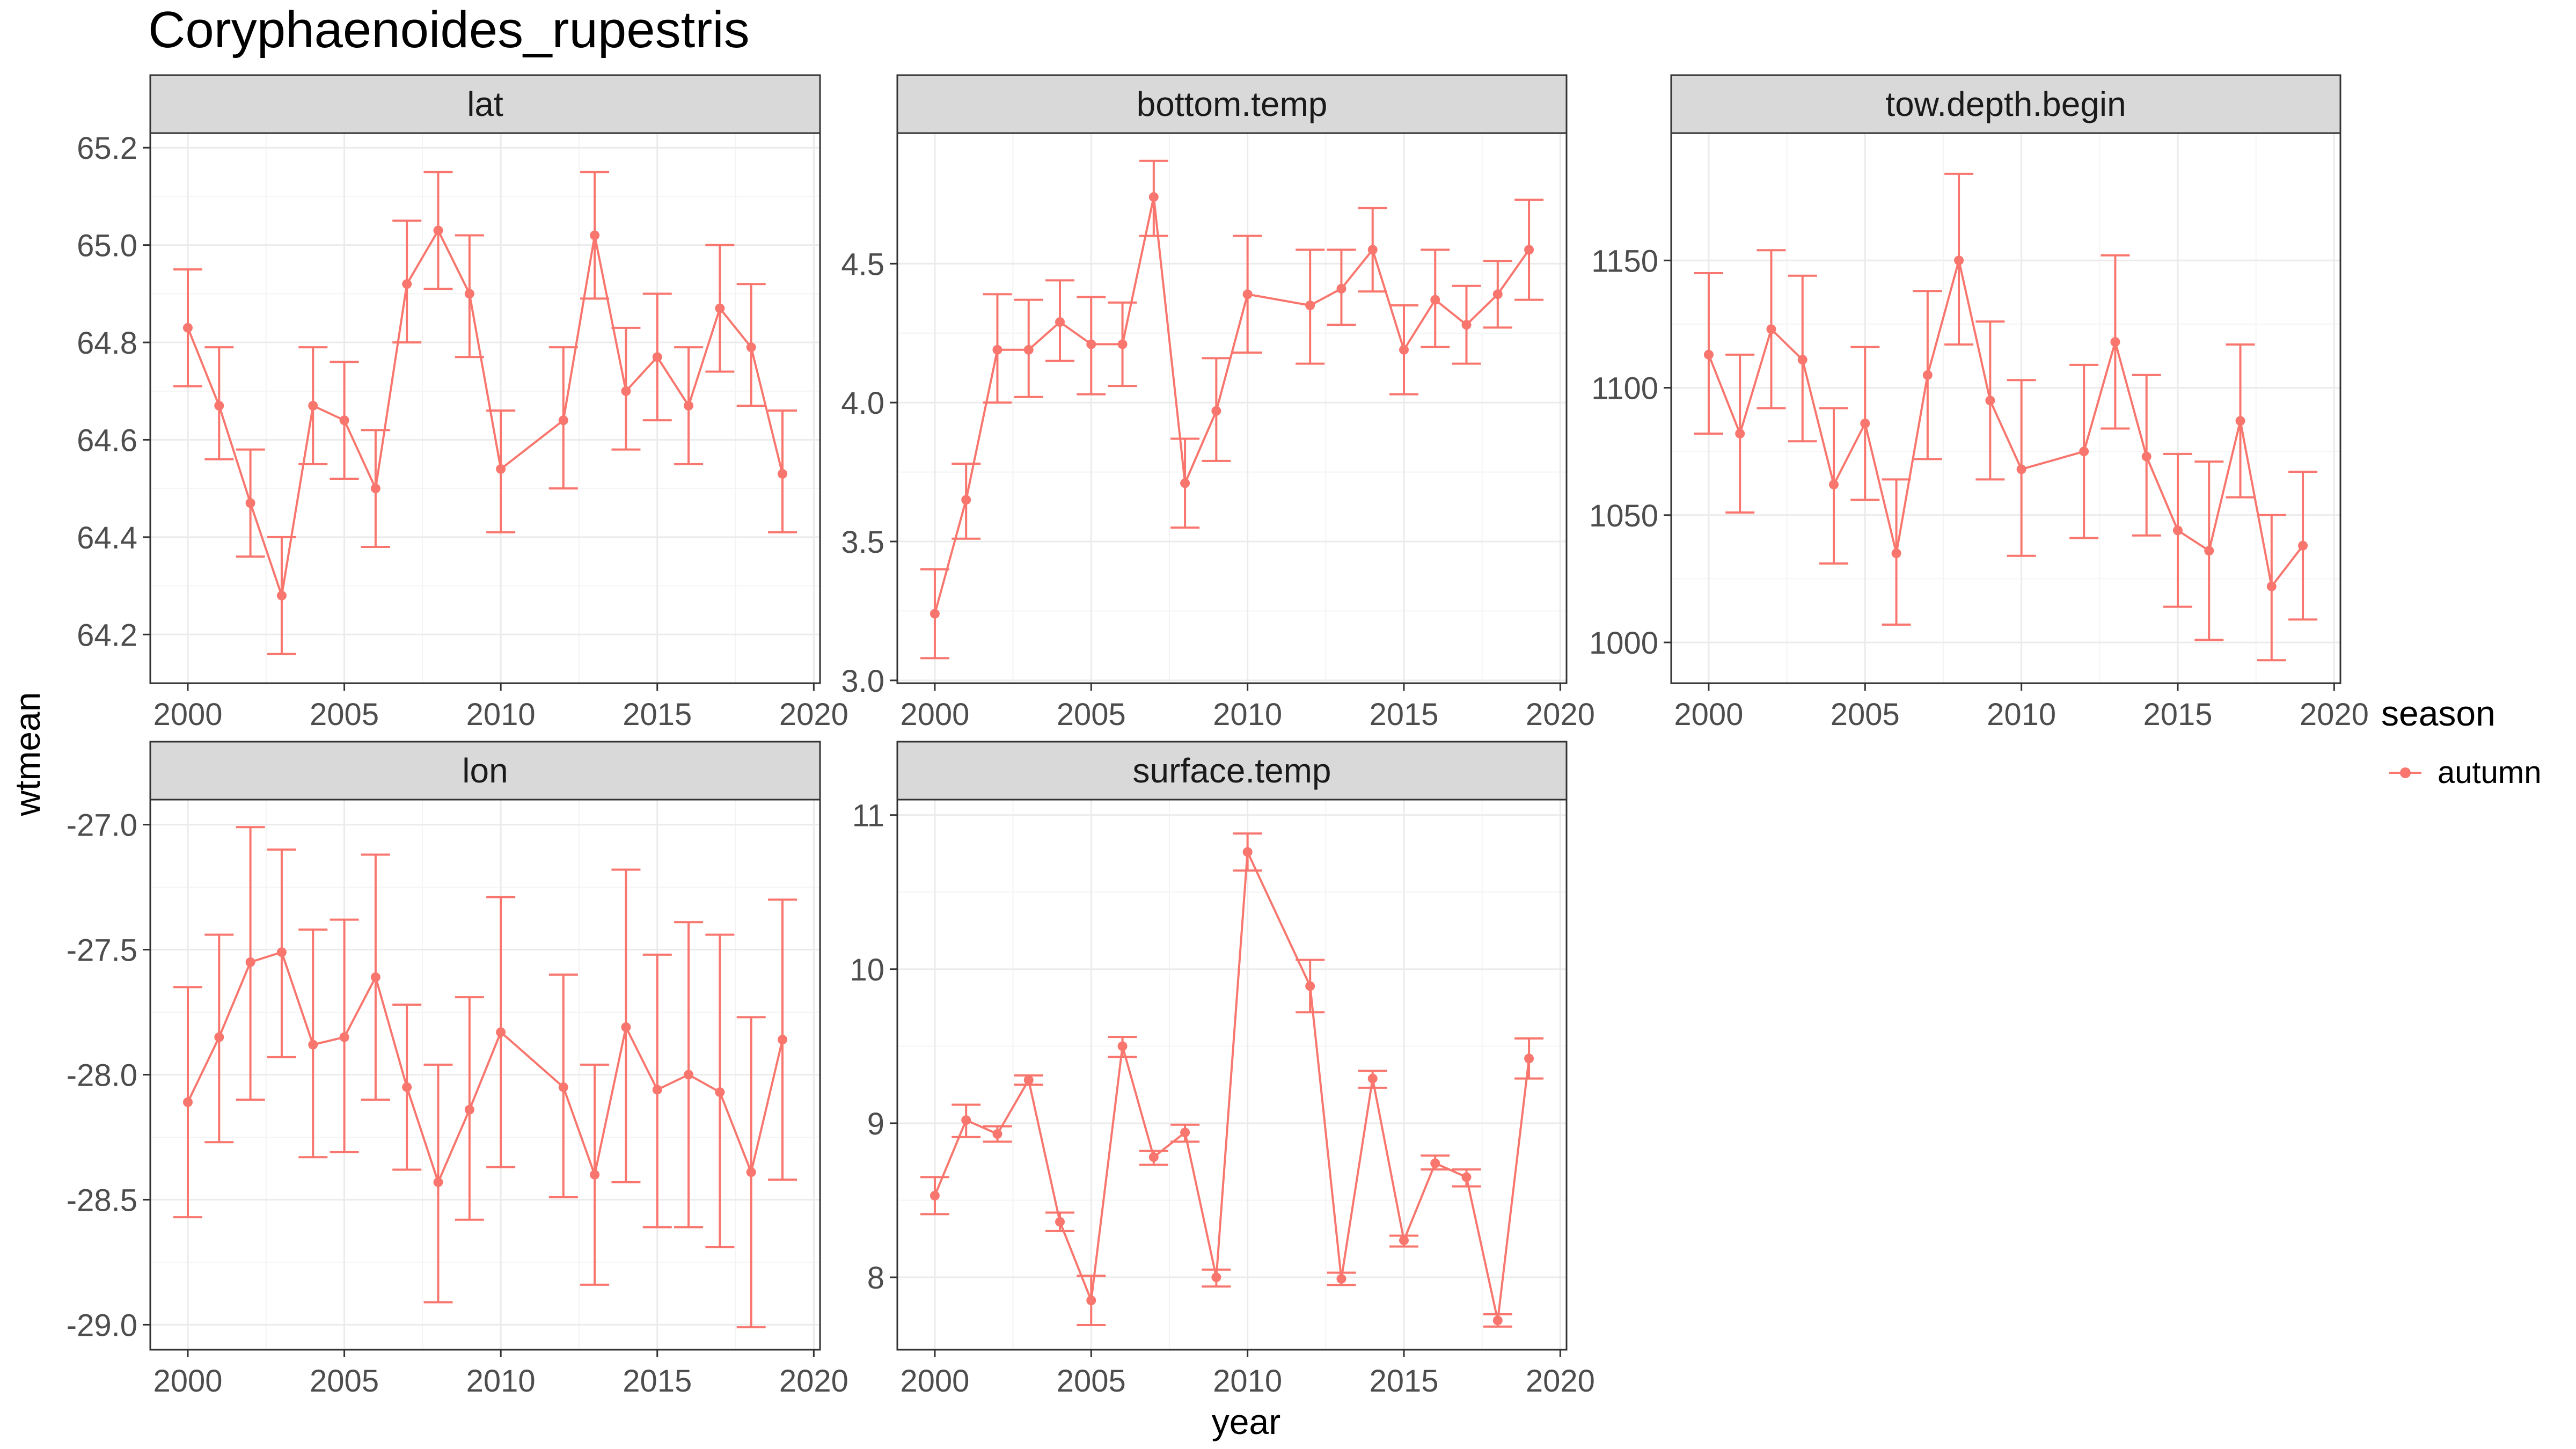  I want to click on legend-title: season, so click(2438, 713).